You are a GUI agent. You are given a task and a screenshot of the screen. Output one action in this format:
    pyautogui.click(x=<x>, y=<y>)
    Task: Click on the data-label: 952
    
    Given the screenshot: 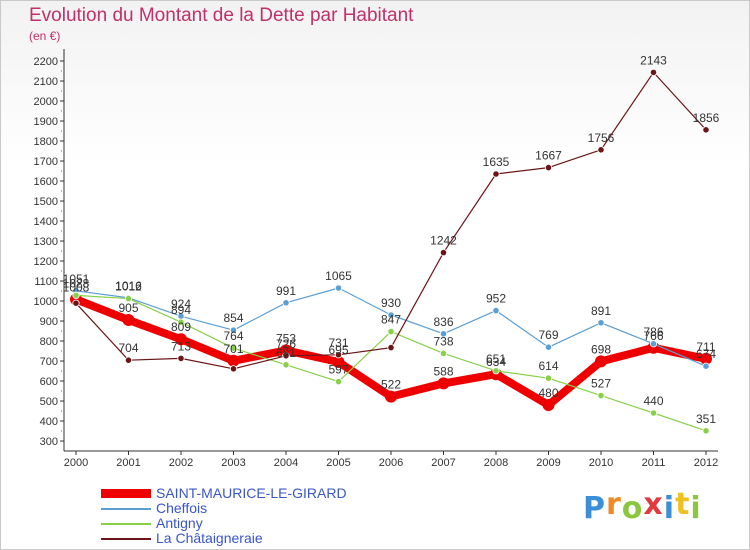 What is the action you would take?
    pyautogui.click(x=496, y=299)
    